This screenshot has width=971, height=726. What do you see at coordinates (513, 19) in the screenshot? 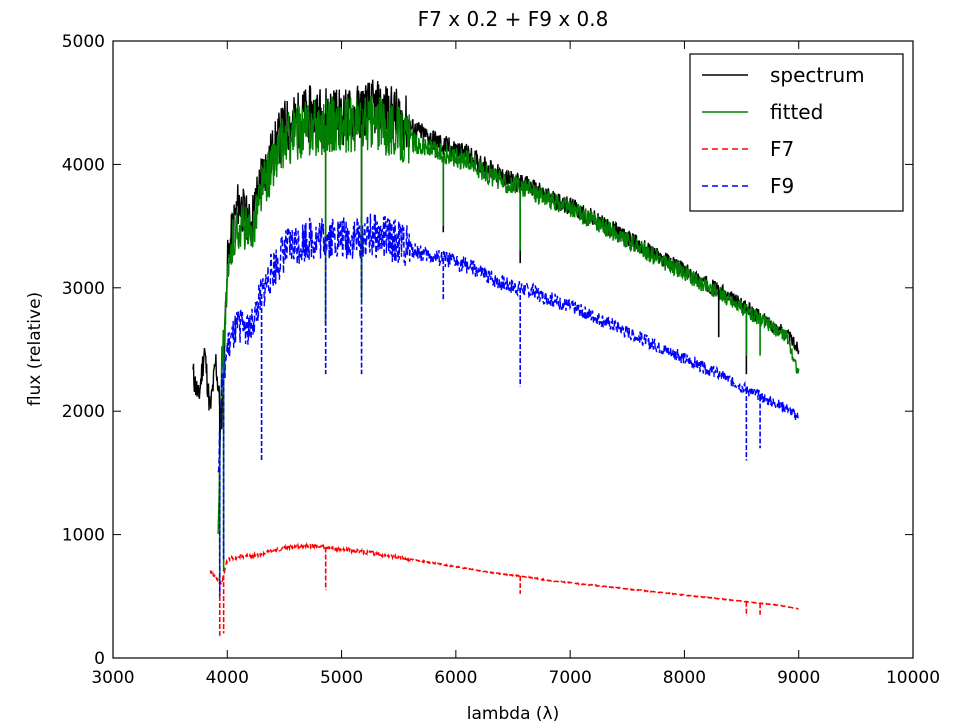
I see `chart-title: F7 x 0.2 + F9 x 0.8` at bounding box center [513, 19].